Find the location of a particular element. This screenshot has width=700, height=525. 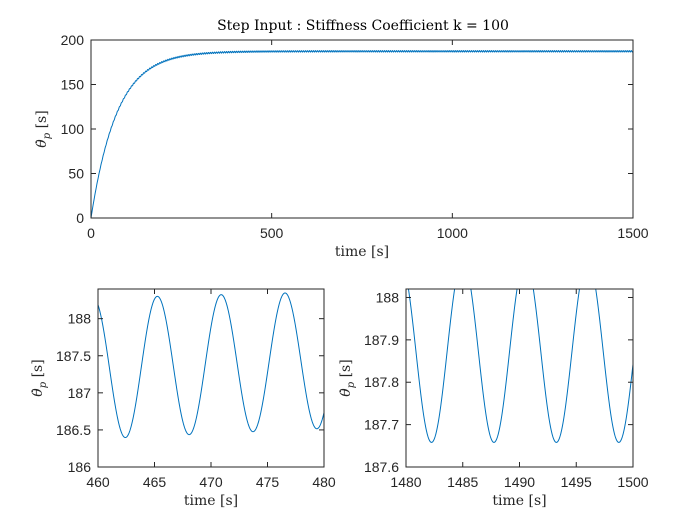

x-tick-label-bottom-left-3: 475 is located at coordinates (268, 482).